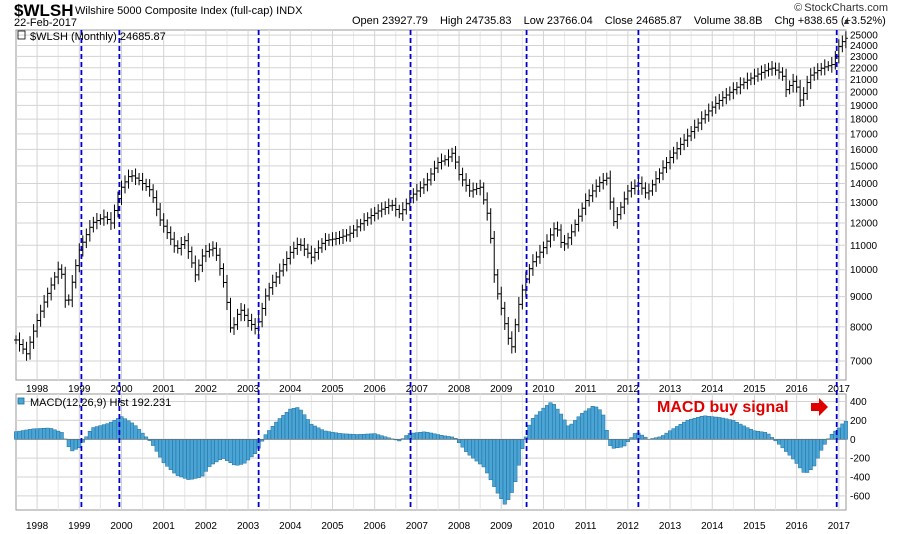  I want to click on macd-y-tick-label: -200, so click(860, 459).